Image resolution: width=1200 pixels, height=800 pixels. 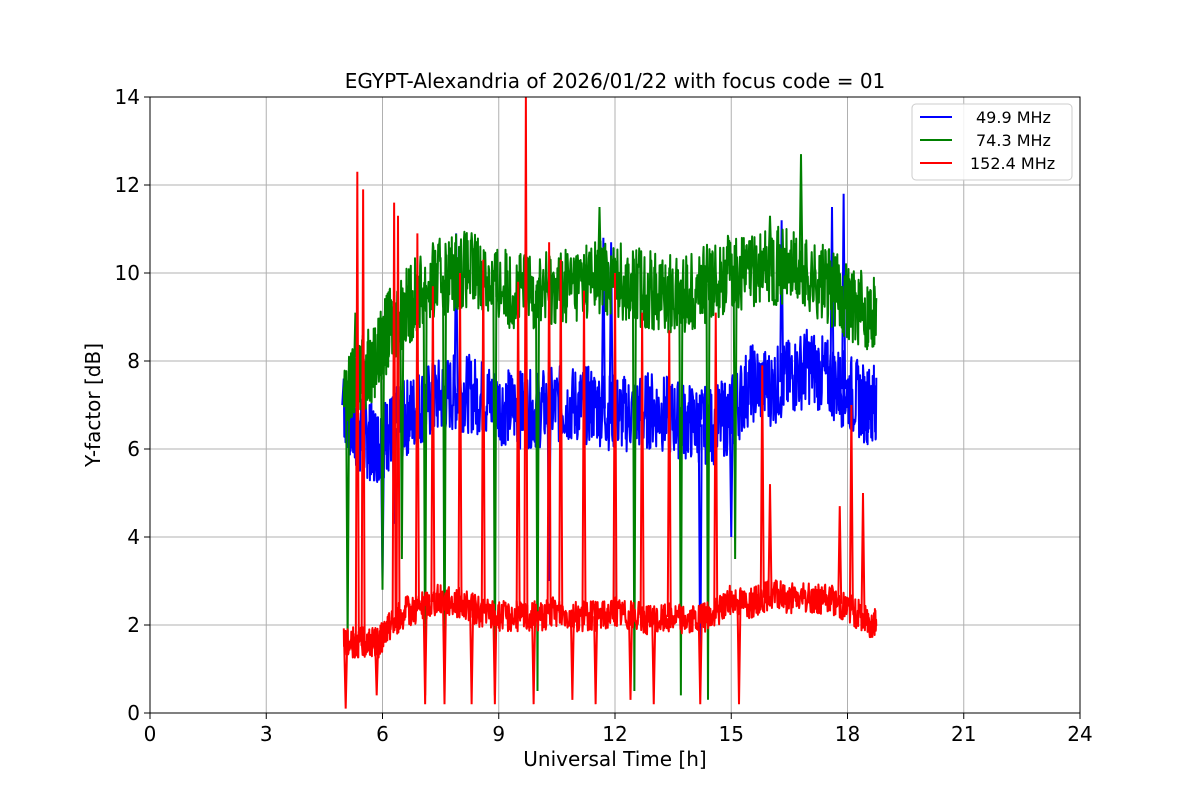 What do you see at coordinates (847, 734) in the screenshot?
I see `x-tick-label: 18` at bounding box center [847, 734].